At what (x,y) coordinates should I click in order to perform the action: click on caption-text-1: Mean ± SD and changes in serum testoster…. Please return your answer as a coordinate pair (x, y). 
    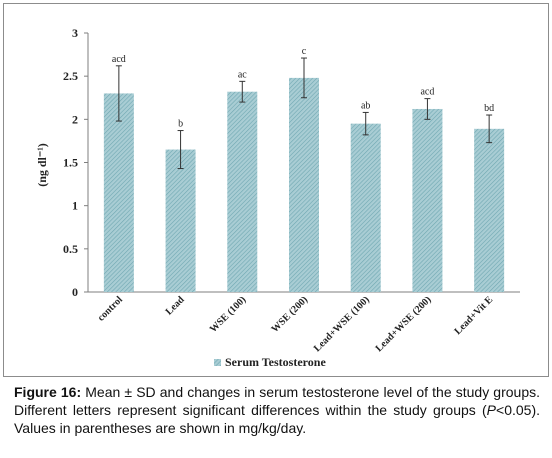
    Looking at the image, I should click on (277, 401).